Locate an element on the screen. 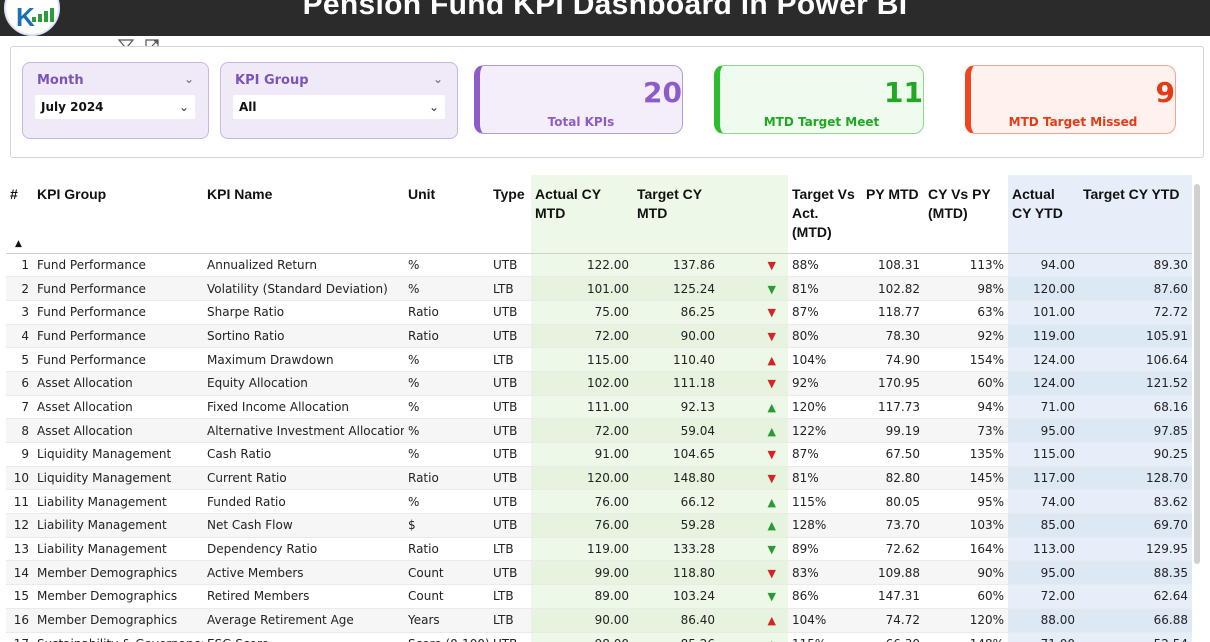 The width and height of the screenshot is (1210, 642). table-cell: 87.60 is located at coordinates (1135, 288).